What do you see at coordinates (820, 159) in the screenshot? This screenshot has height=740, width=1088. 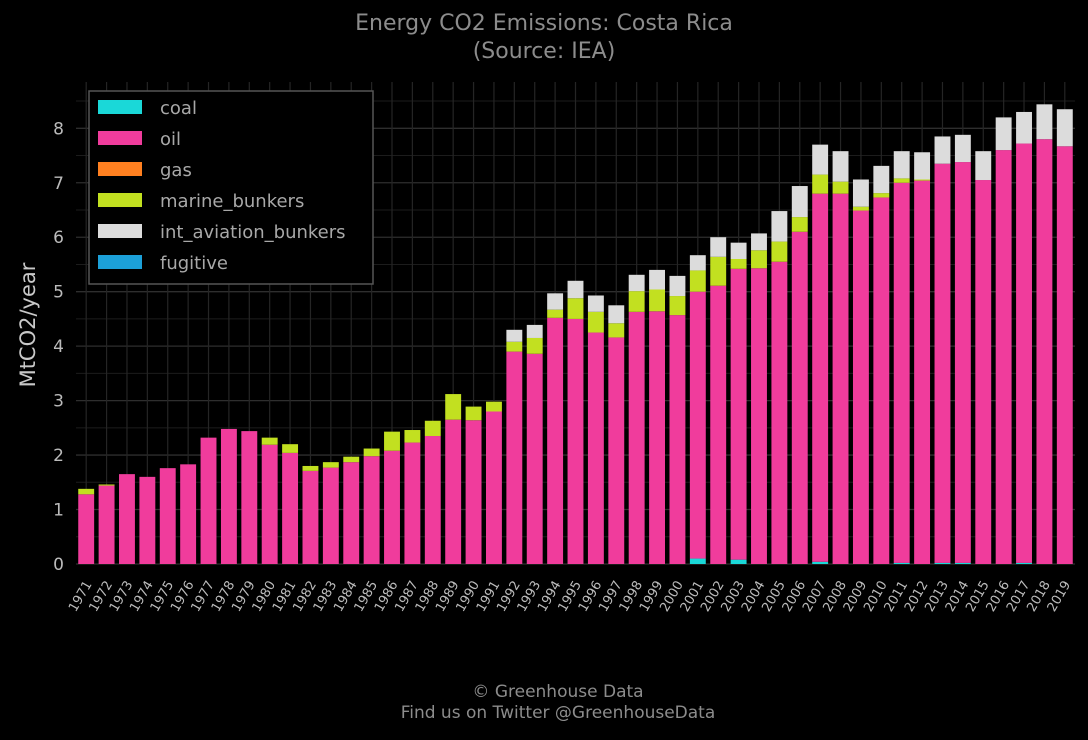 I see `bar-int-aviation-bunkers-2007` at bounding box center [820, 159].